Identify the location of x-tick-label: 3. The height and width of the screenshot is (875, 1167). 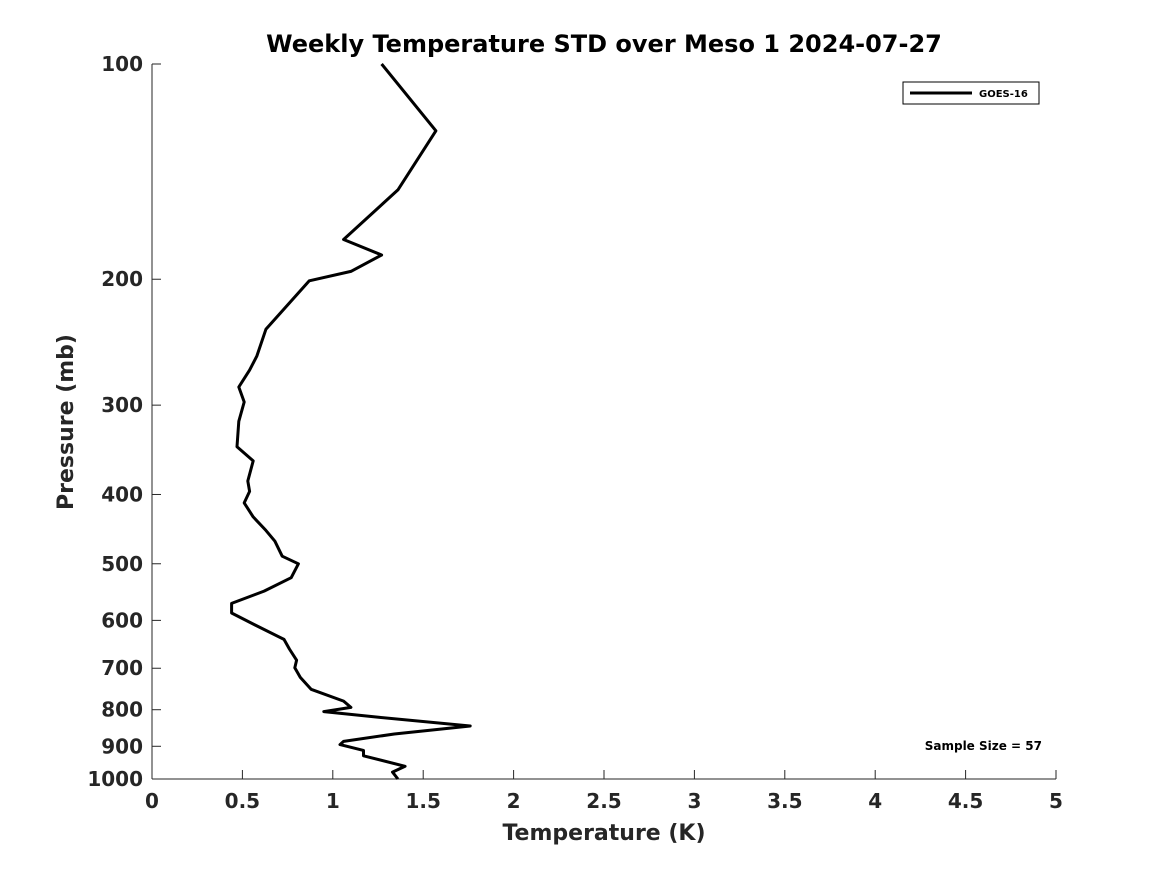
(694, 801).